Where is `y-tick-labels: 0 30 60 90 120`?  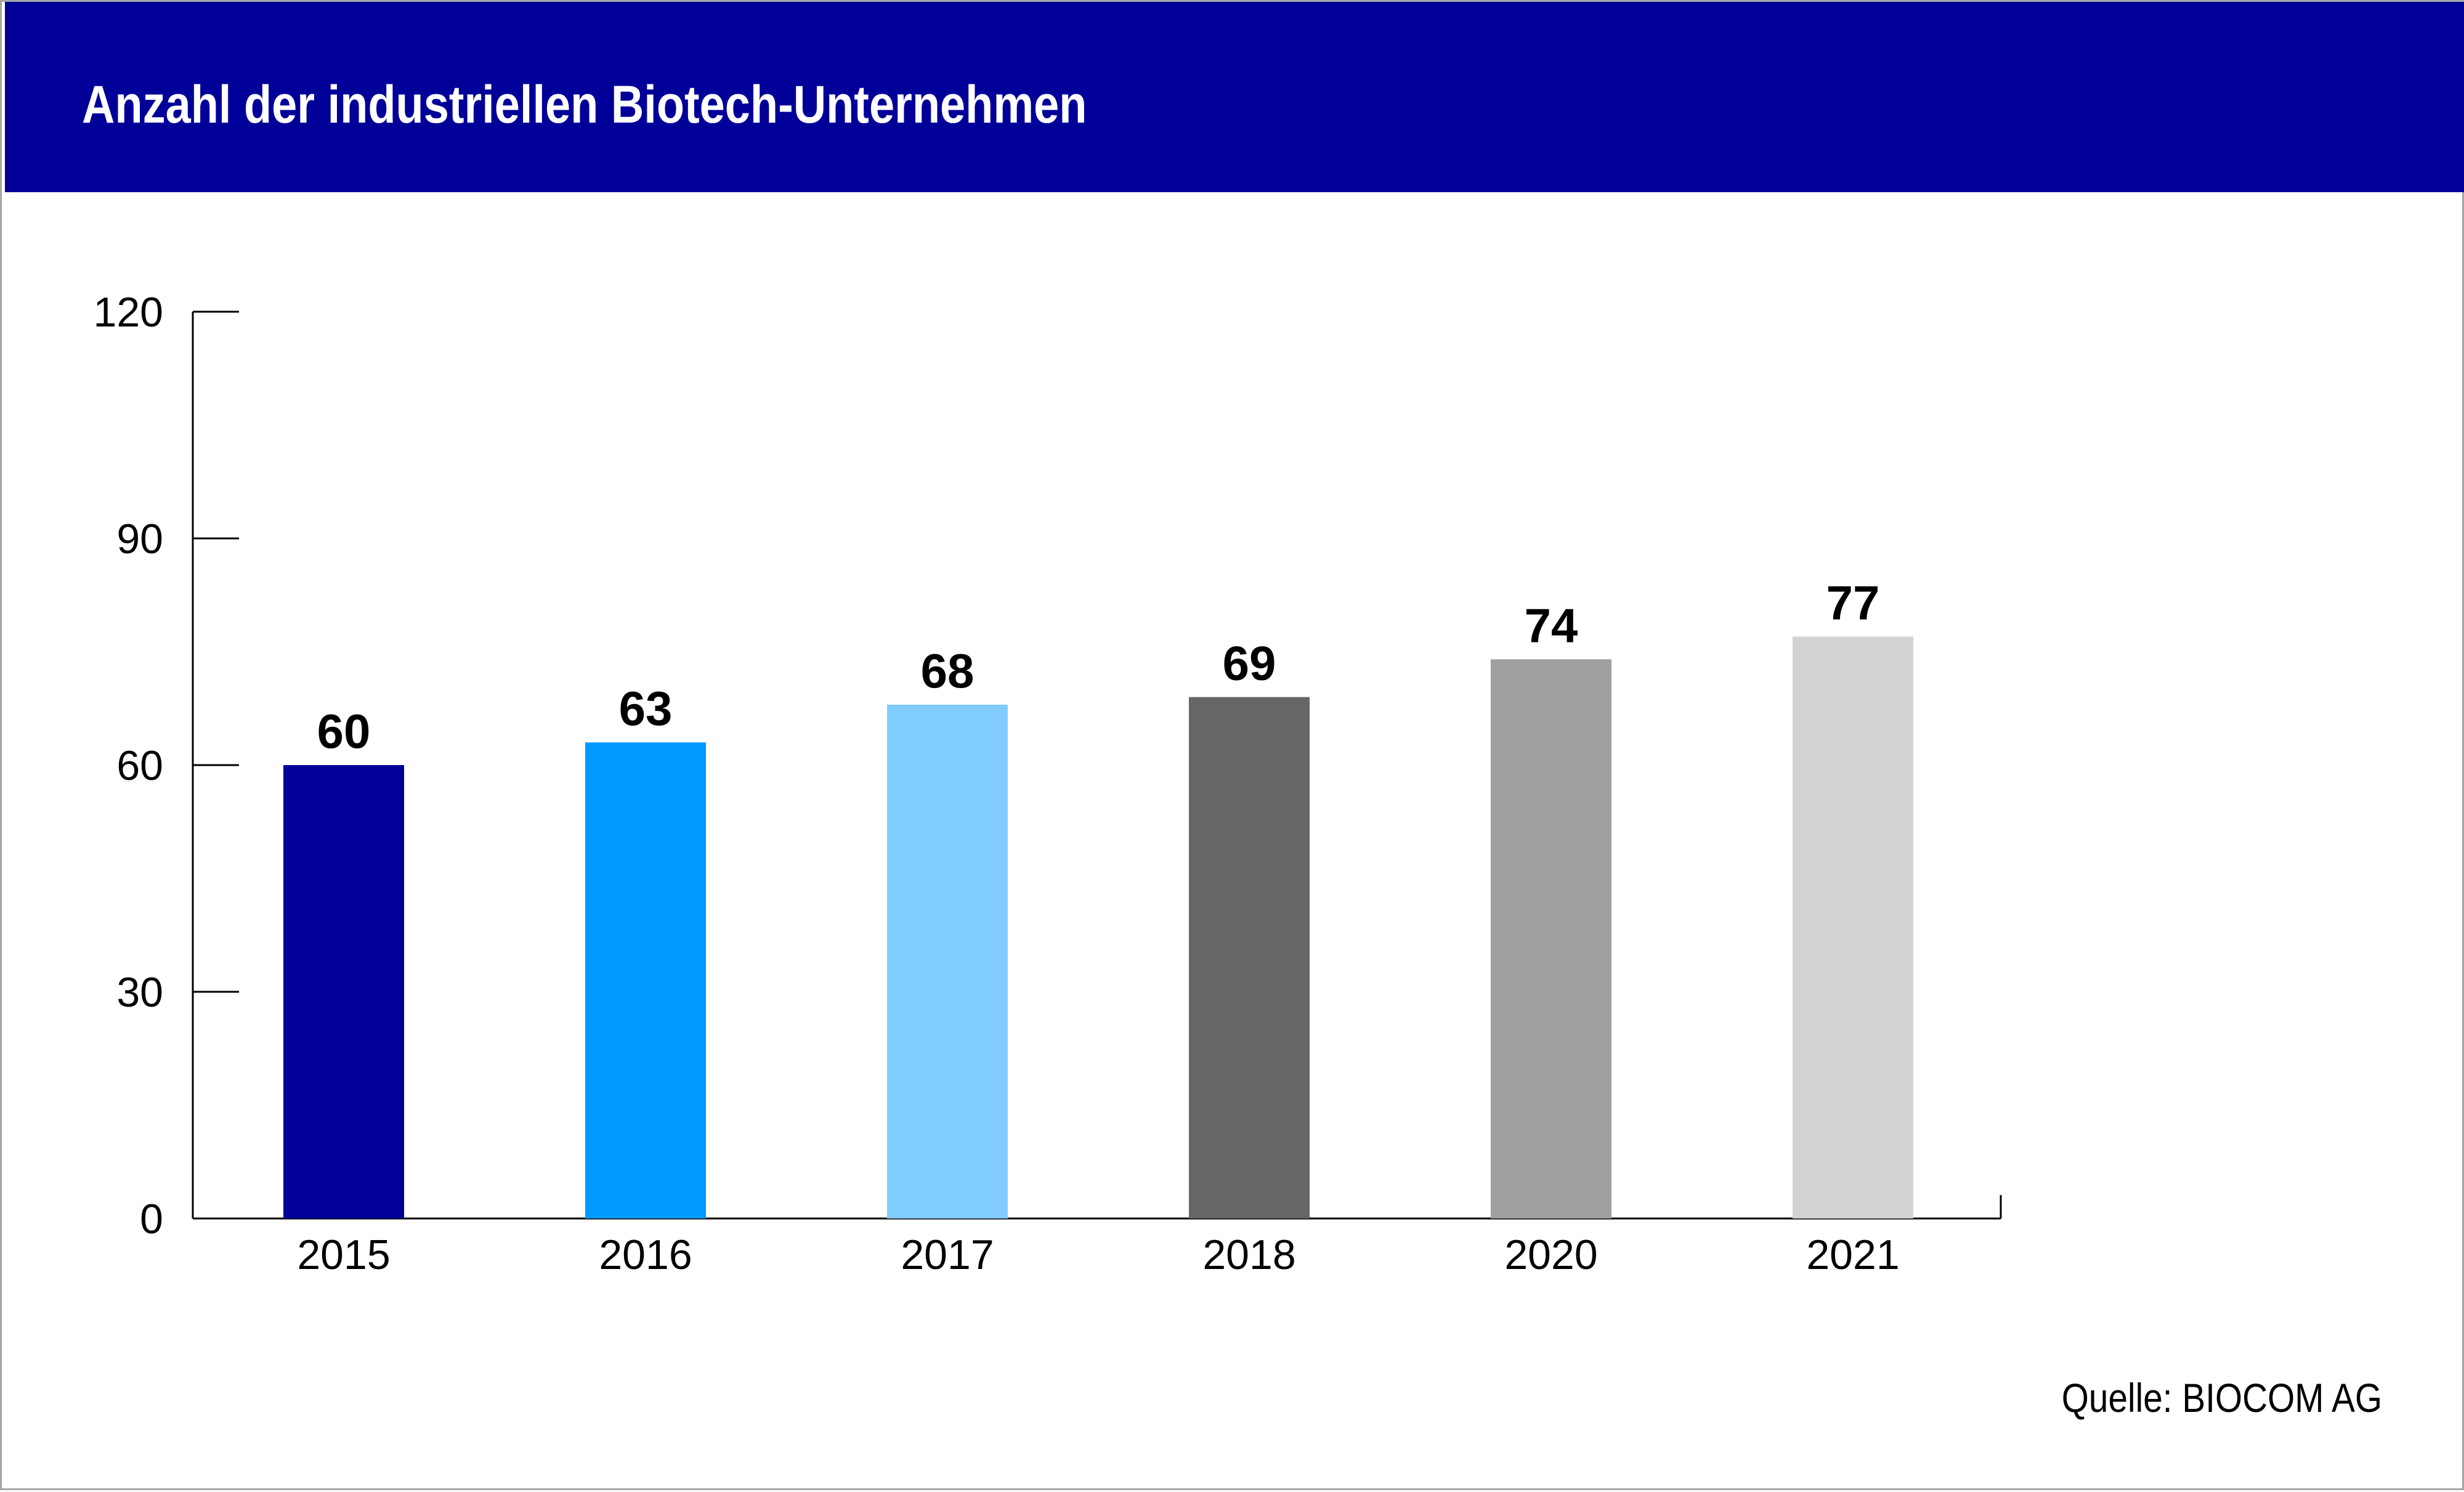 y-tick-labels: 0 30 60 90 120 is located at coordinates (128, 766).